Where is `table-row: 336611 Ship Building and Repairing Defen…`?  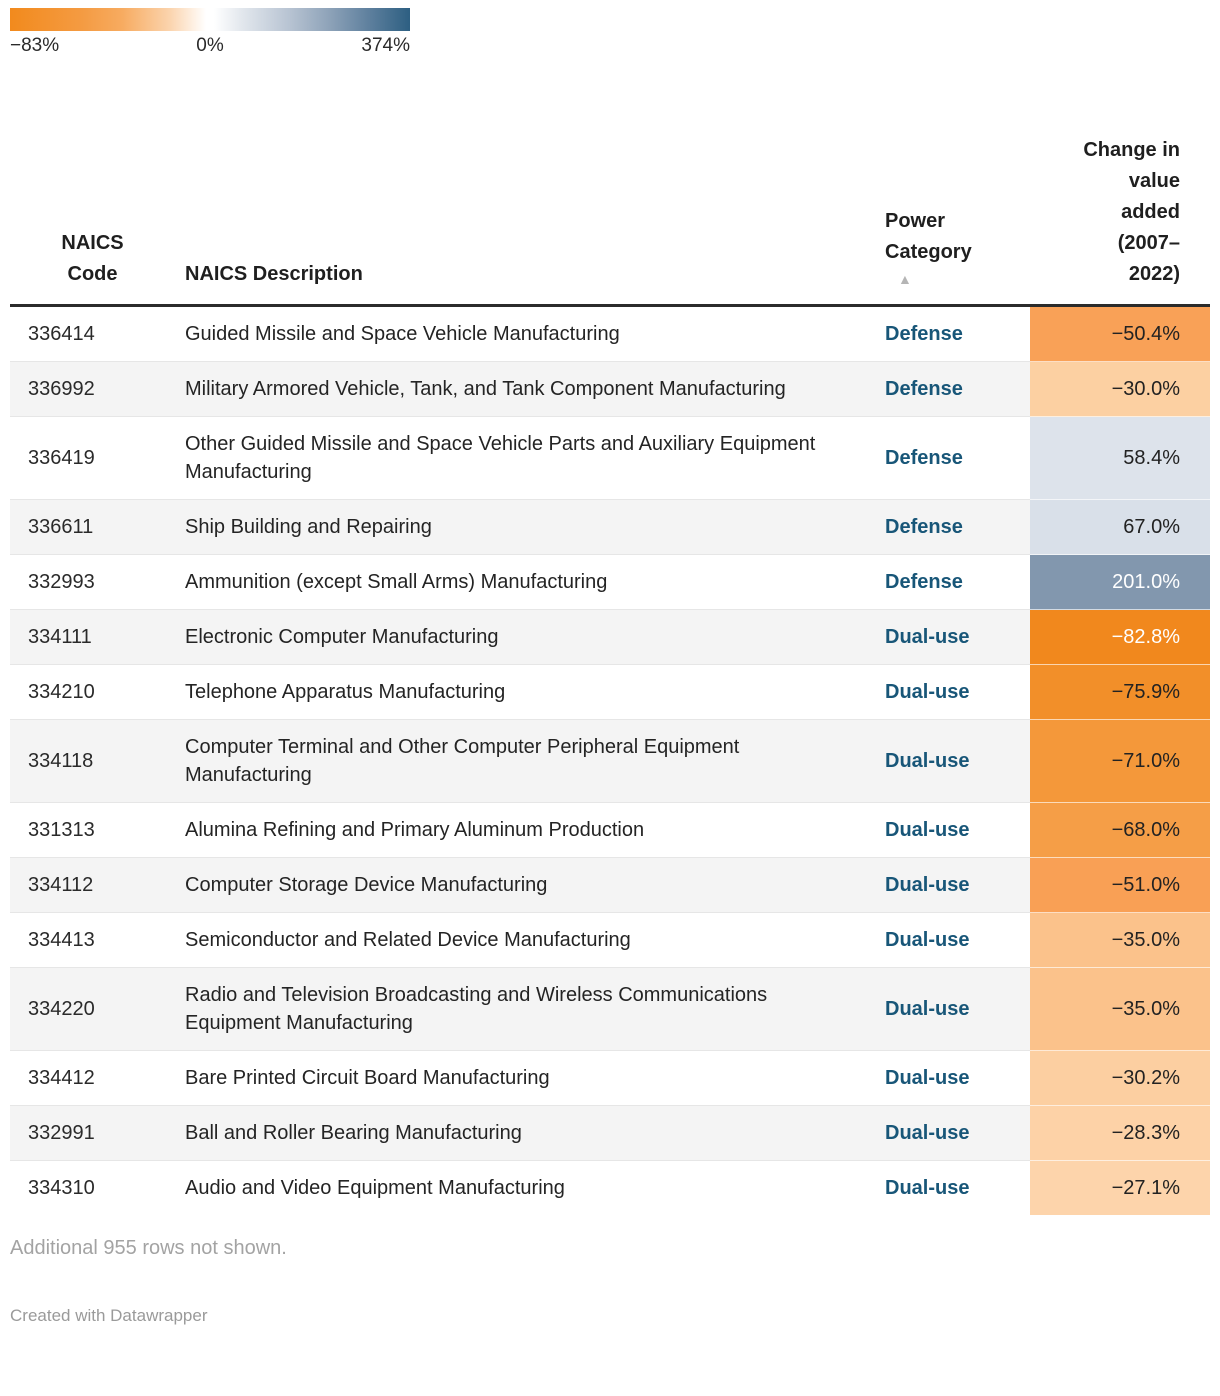
table-row: 336611 Ship Building and Repairing Defen… is located at coordinates (610, 527).